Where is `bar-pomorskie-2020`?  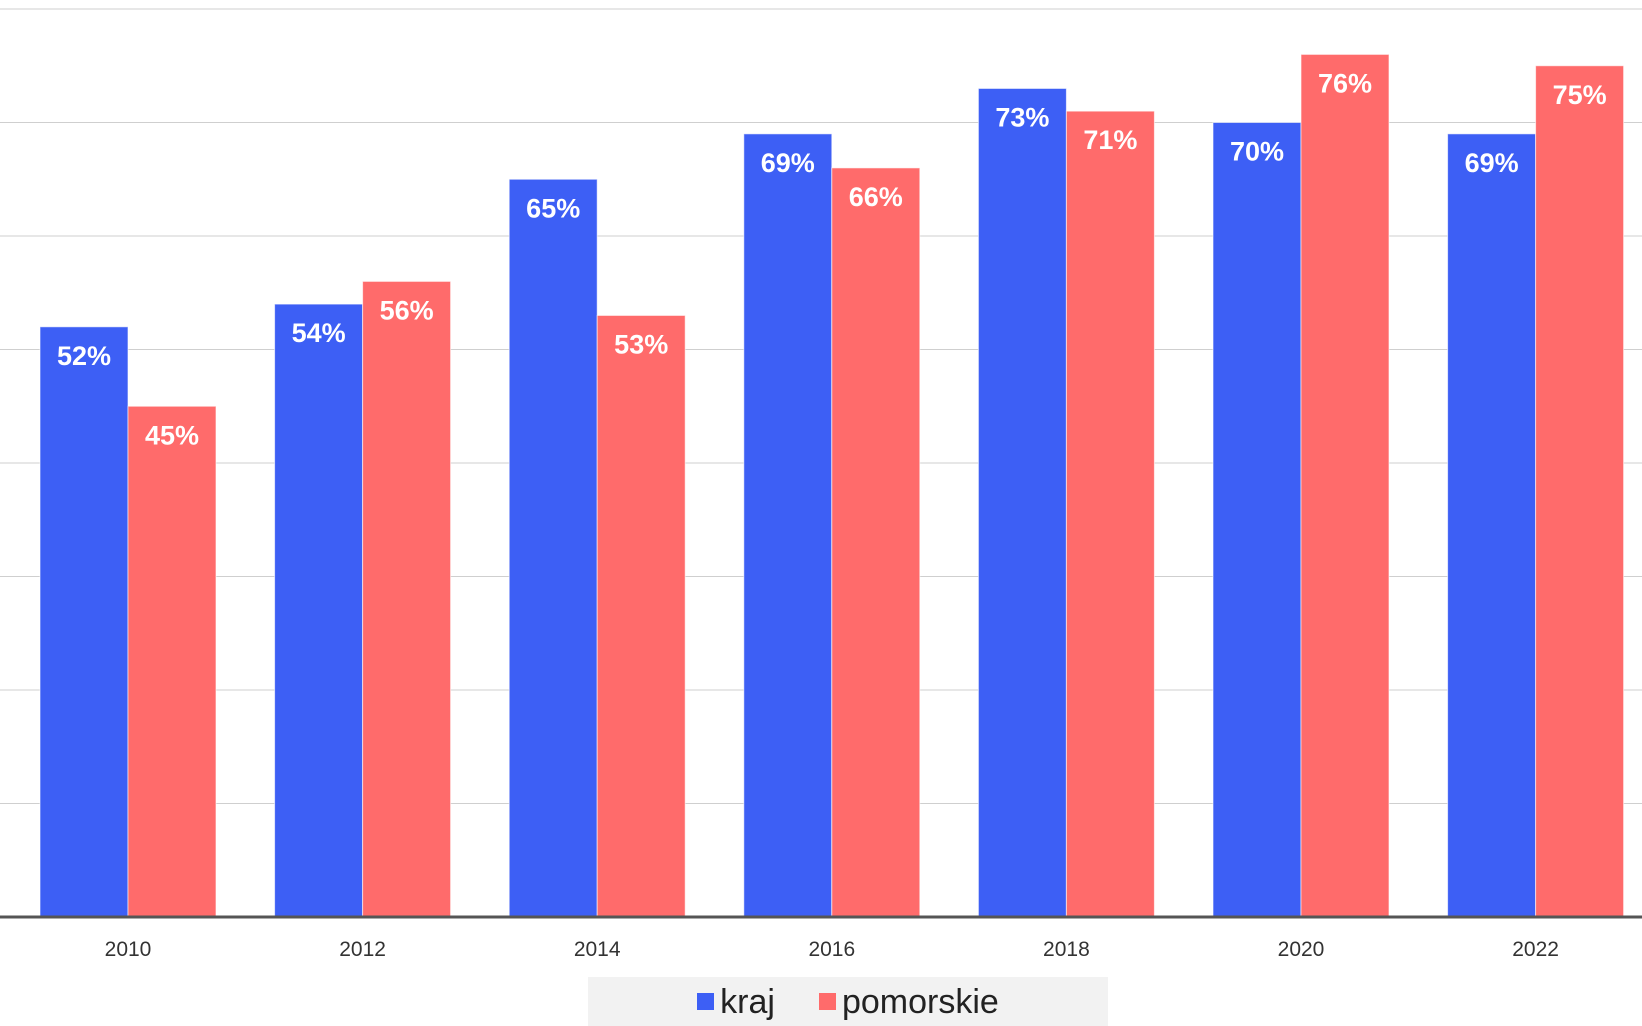 bar-pomorskie-2020 is located at coordinates (1345, 485).